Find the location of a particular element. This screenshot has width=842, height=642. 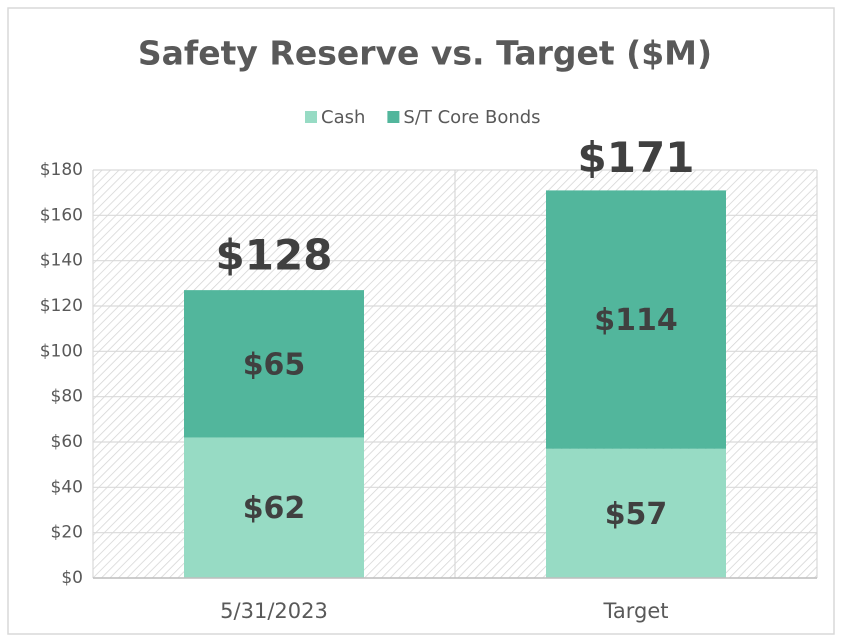

chart-title: Safety Reserve vs. Target ($M) is located at coordinates (425, 53).